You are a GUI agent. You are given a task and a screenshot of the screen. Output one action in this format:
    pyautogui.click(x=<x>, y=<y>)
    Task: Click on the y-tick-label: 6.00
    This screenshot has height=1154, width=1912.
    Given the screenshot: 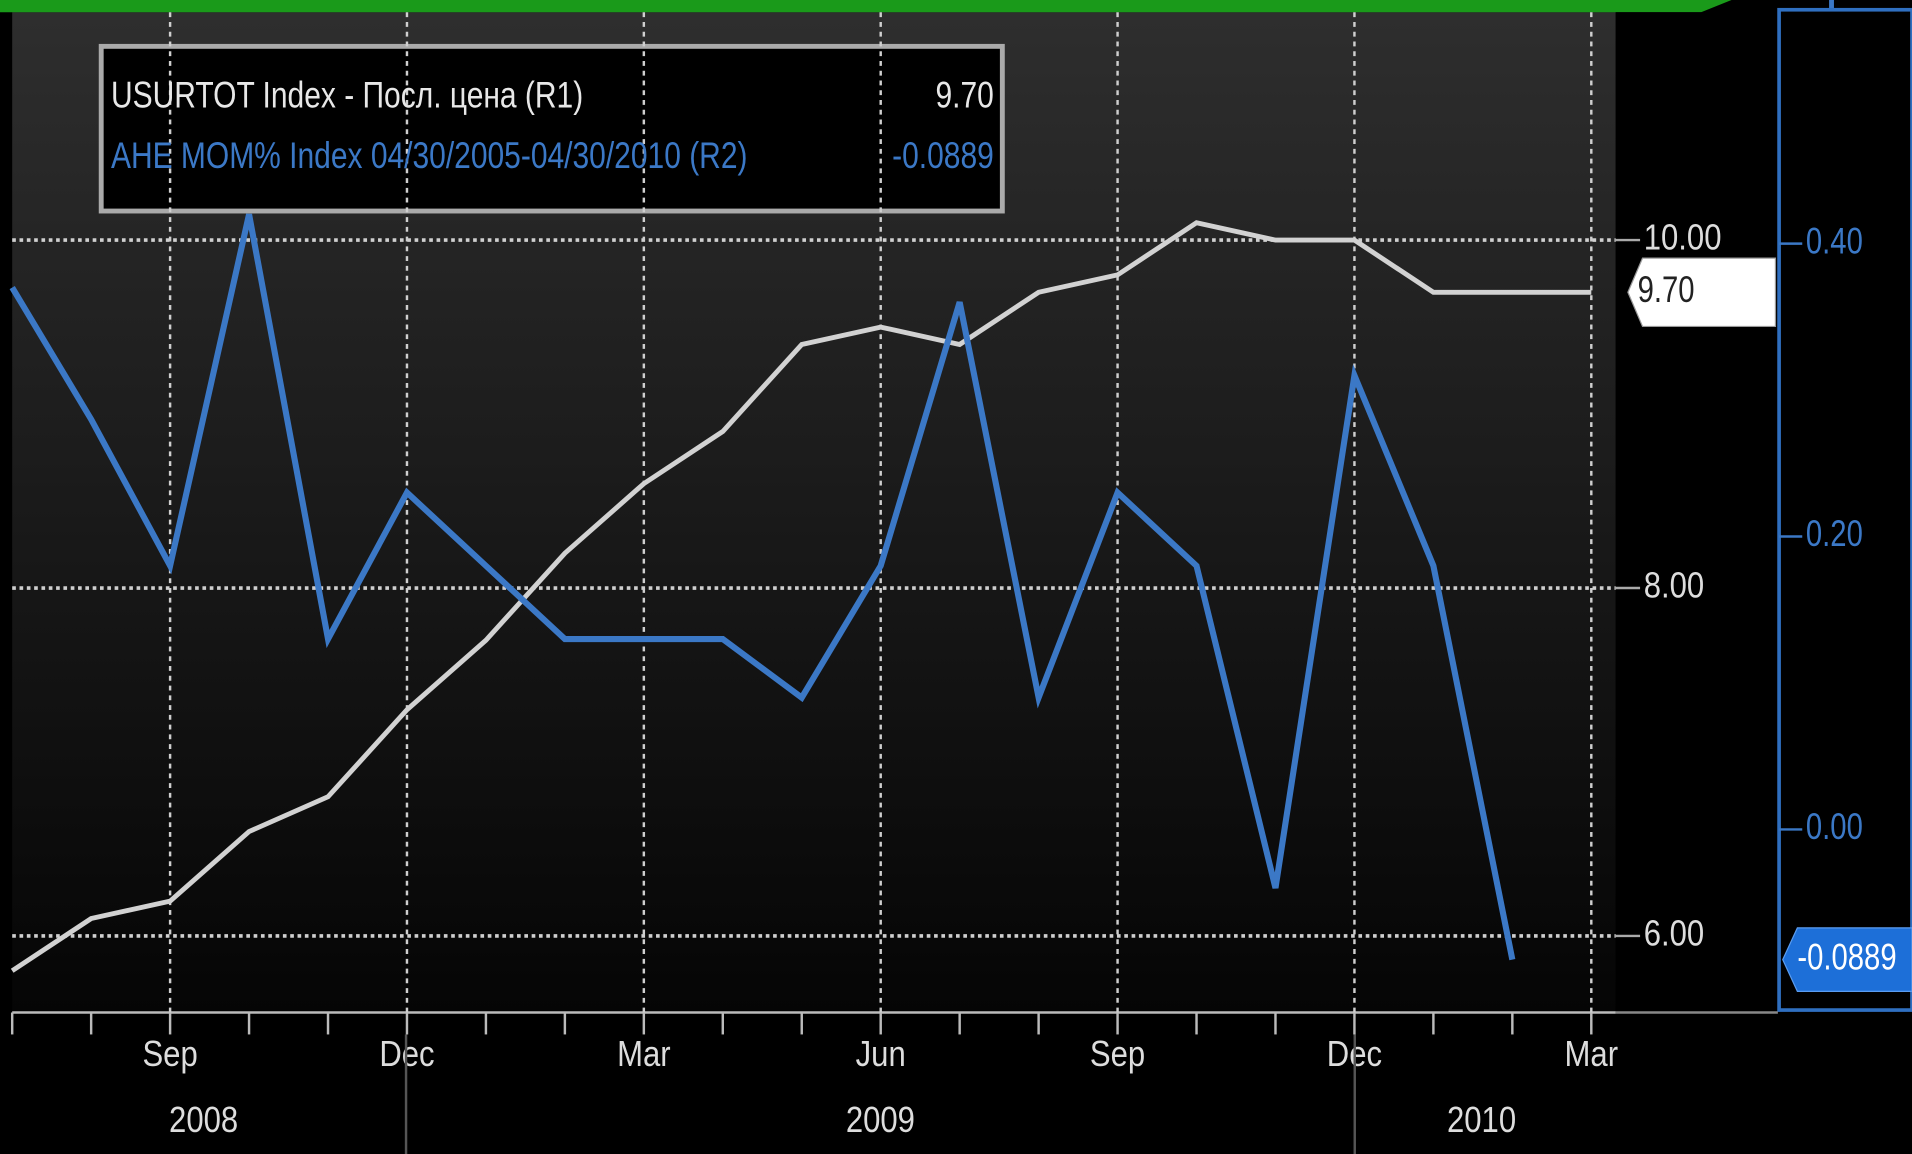 What is the action you would take?
    pyautogui.click(x=1674, y=933)
    